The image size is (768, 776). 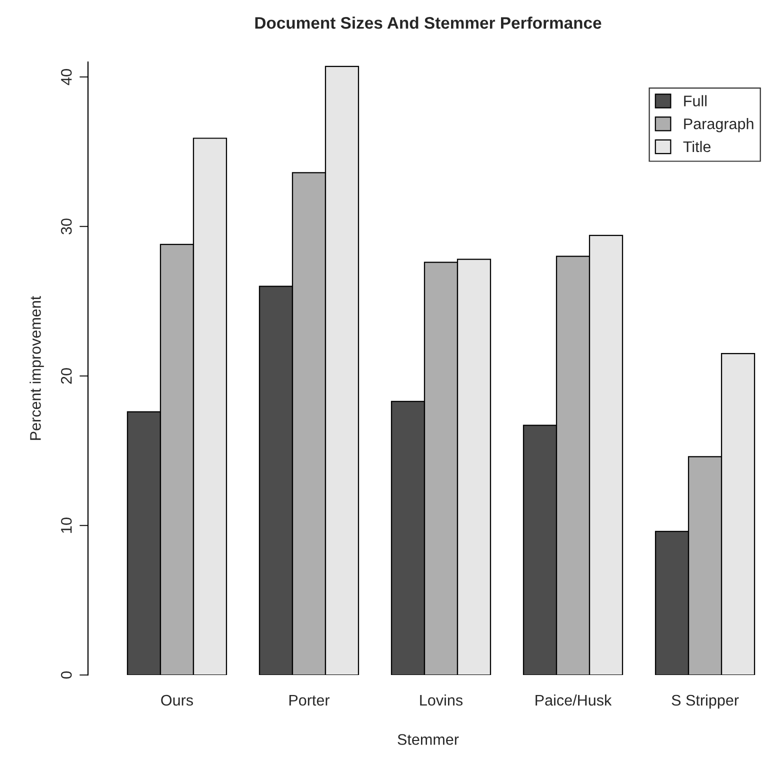 I want to click on x-tick-label: Lovins, so click(x=441, y=700).